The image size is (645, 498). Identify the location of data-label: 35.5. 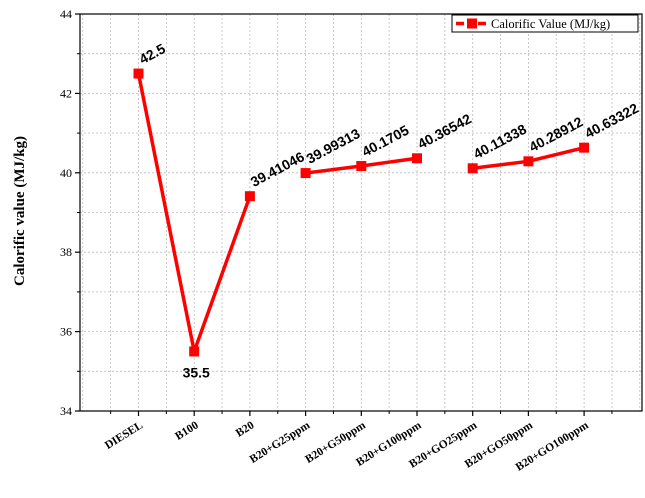
(196, 372).